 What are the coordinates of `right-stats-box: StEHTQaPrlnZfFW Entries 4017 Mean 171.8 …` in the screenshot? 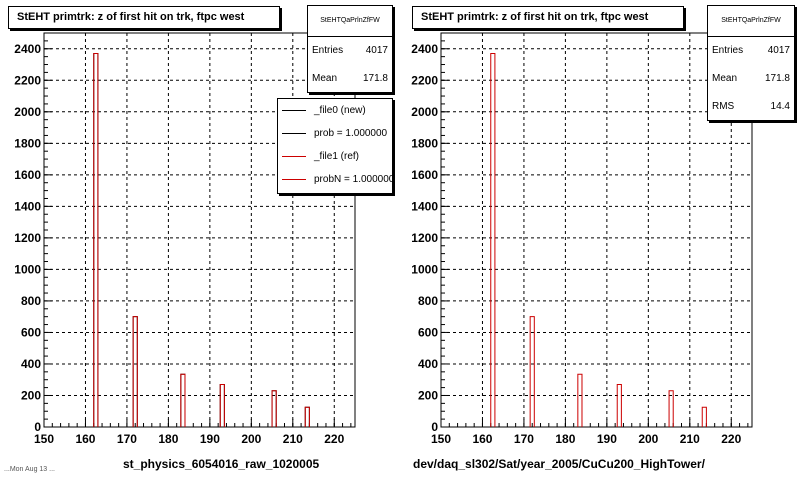 It's located at (751, 63).